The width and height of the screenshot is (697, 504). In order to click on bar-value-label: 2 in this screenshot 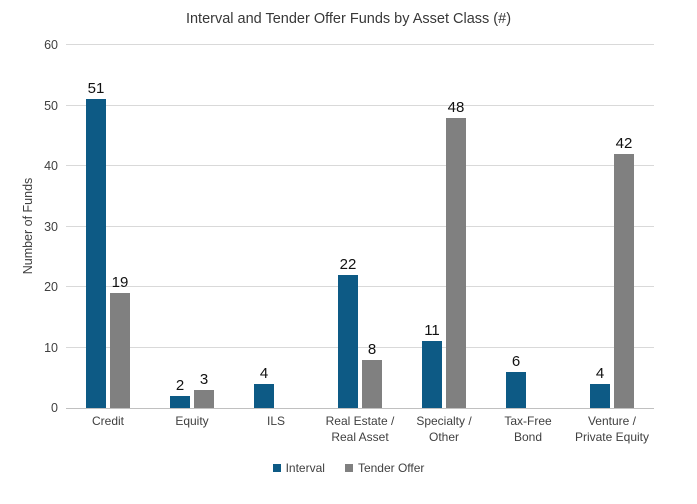, I will do `click(180, 385)`.